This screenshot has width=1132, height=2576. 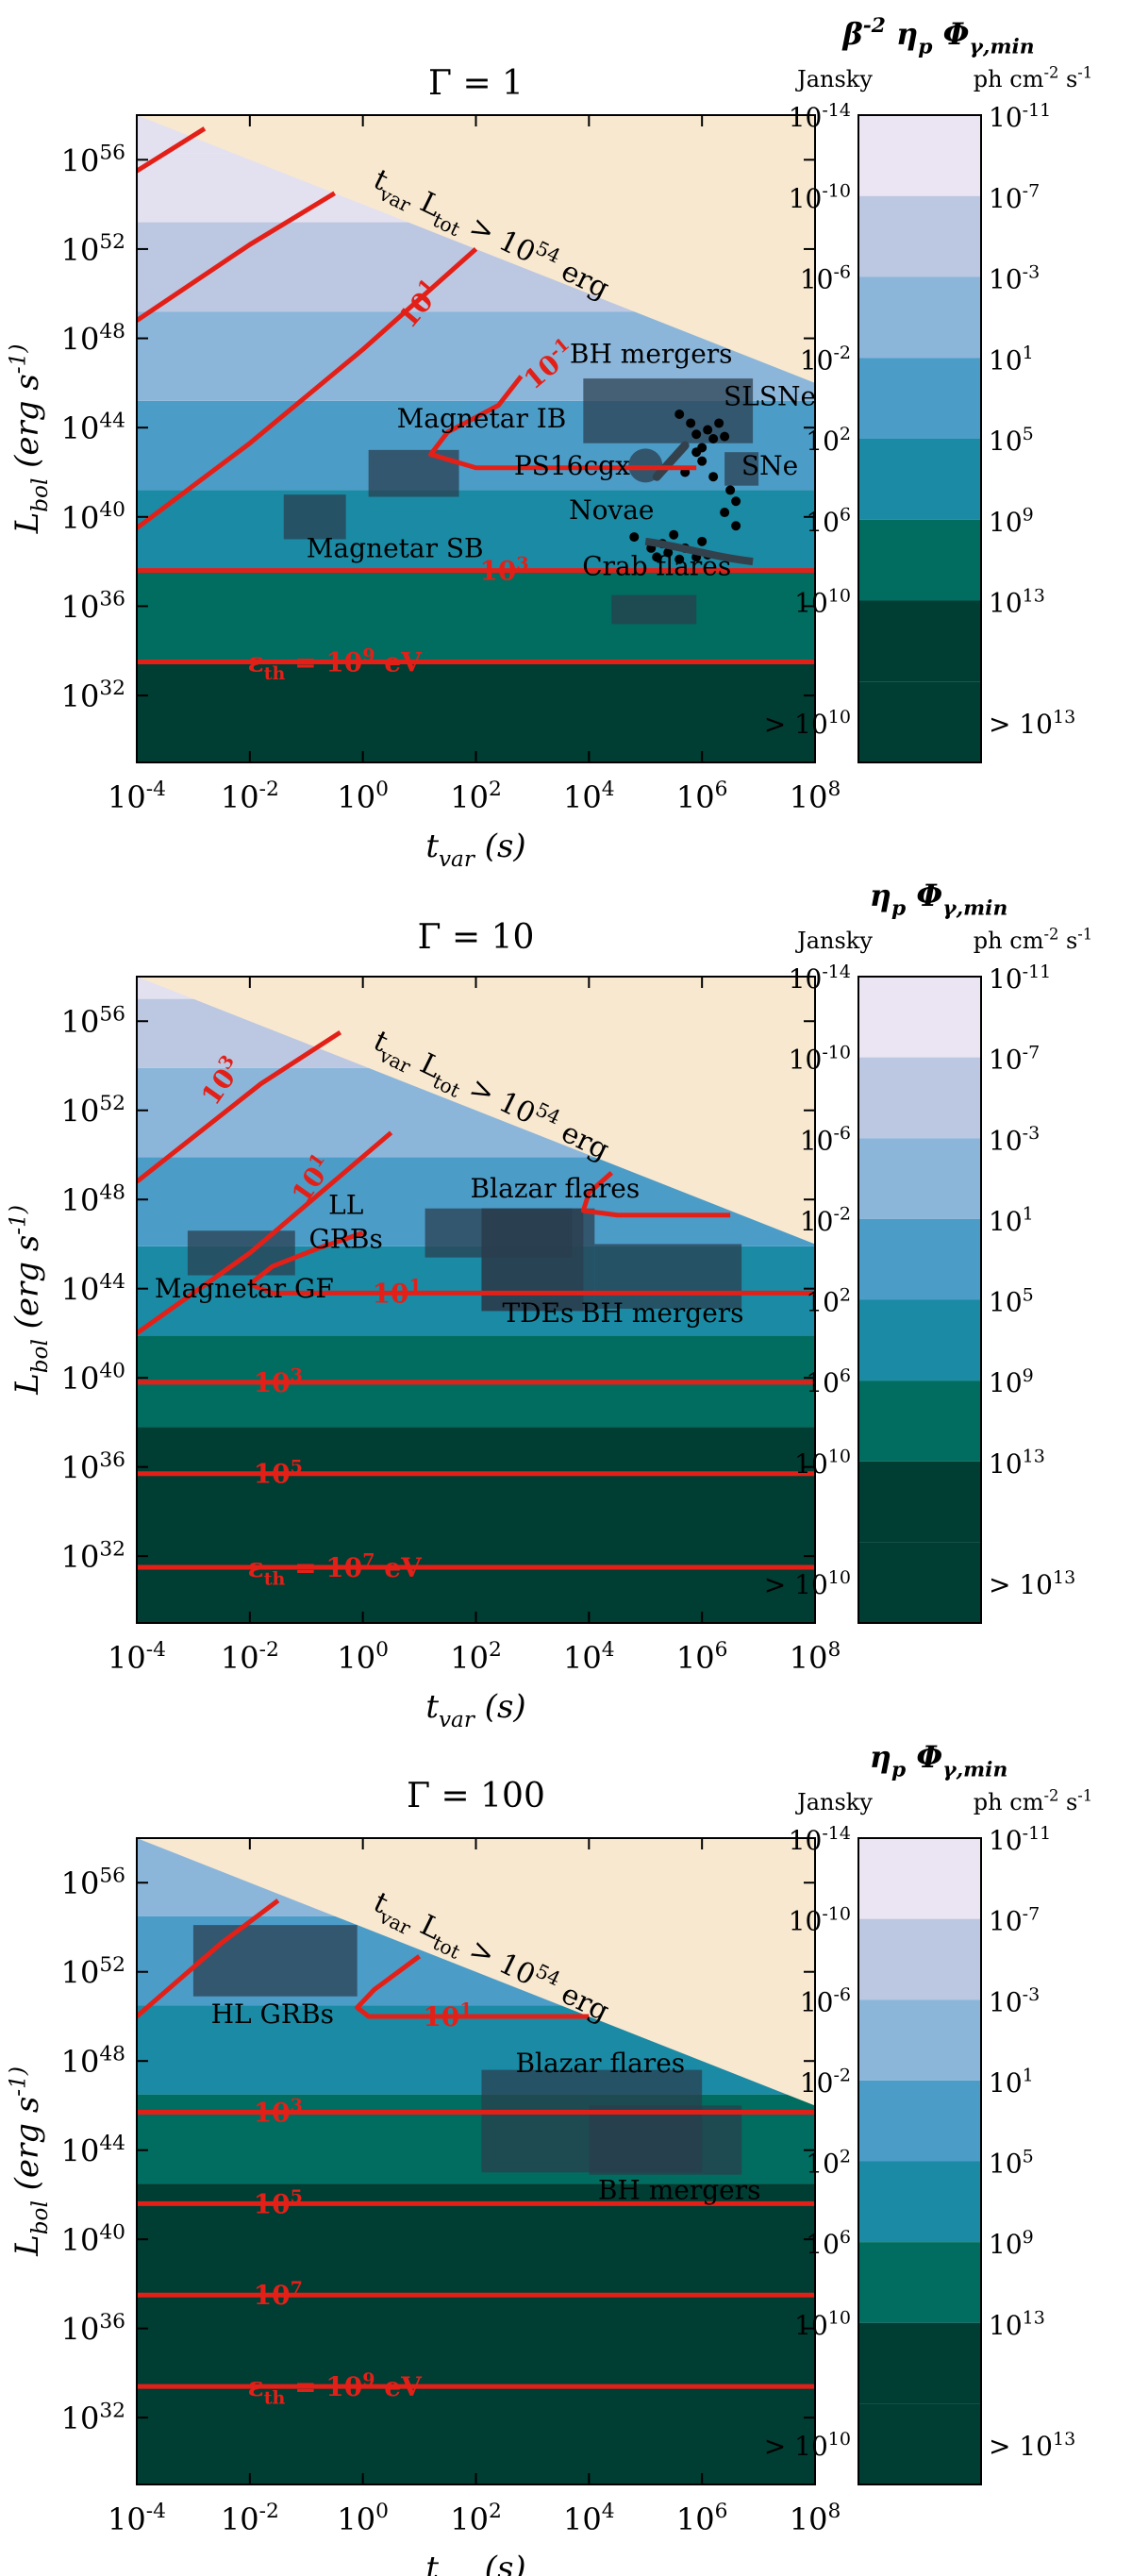 What do you see at coordinates (611, 510) in the screenshot?
I see `source-label: Novae` at bounding box center [611, 510].